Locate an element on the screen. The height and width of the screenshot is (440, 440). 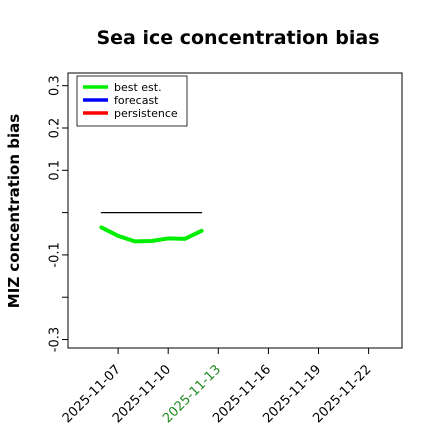
legend-label: forecast is located at coordinates (136, 100).